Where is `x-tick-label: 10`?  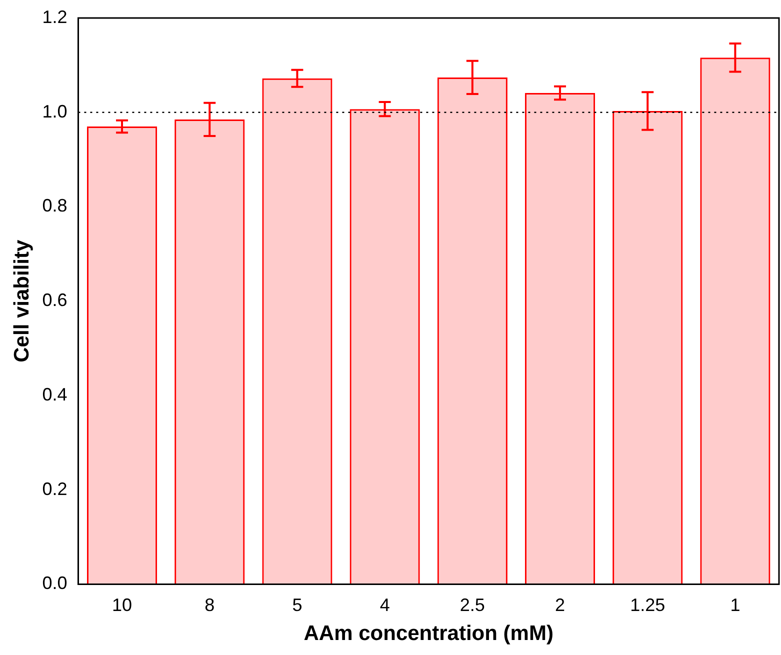 x-tick-label: 10 is located at coordinates (122, 604).